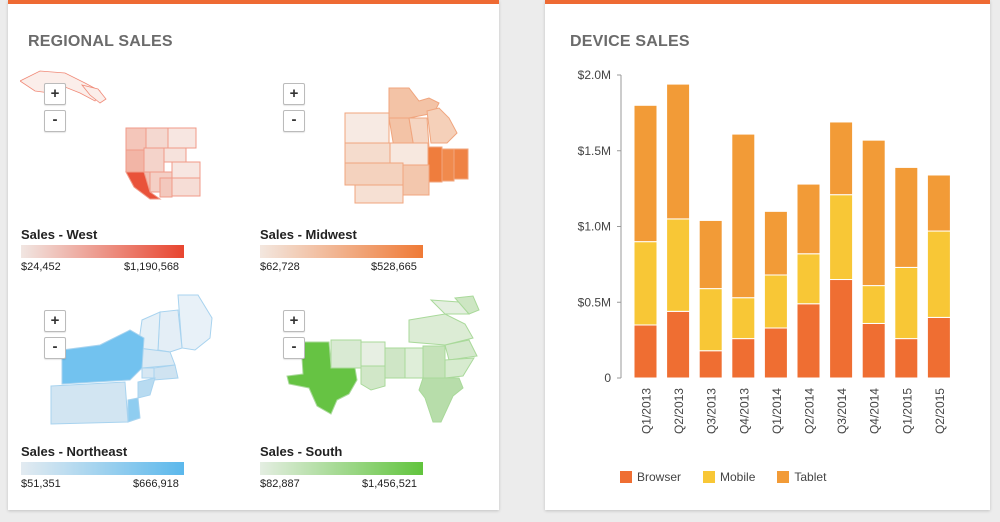 This screenshot has height=522, width=1000. I want to click on legend-gradient-west, so click(102, 251).